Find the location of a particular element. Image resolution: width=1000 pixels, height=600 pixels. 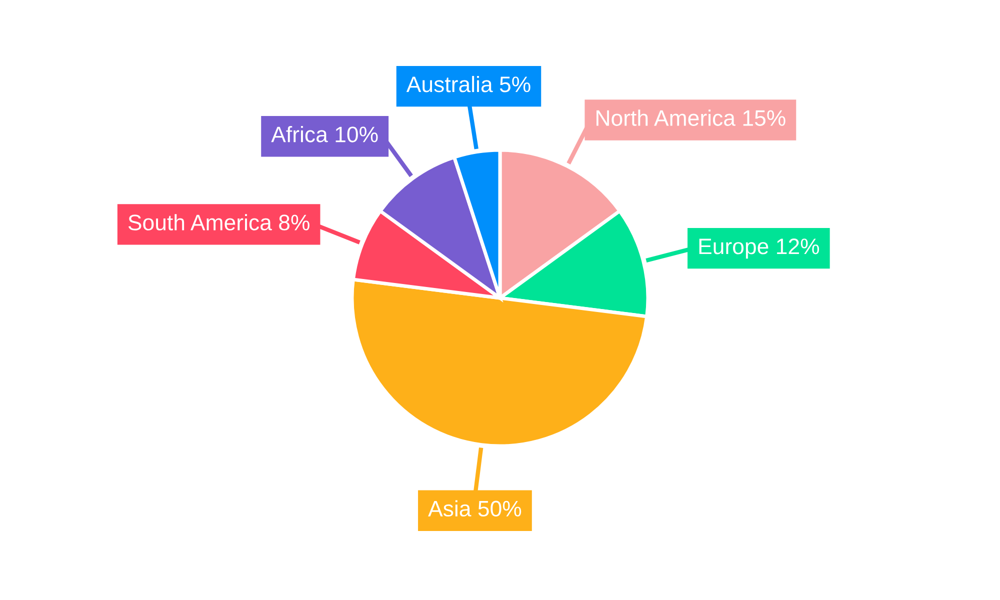

slice-label: Africa 10% is located at coordinates (324, 134).